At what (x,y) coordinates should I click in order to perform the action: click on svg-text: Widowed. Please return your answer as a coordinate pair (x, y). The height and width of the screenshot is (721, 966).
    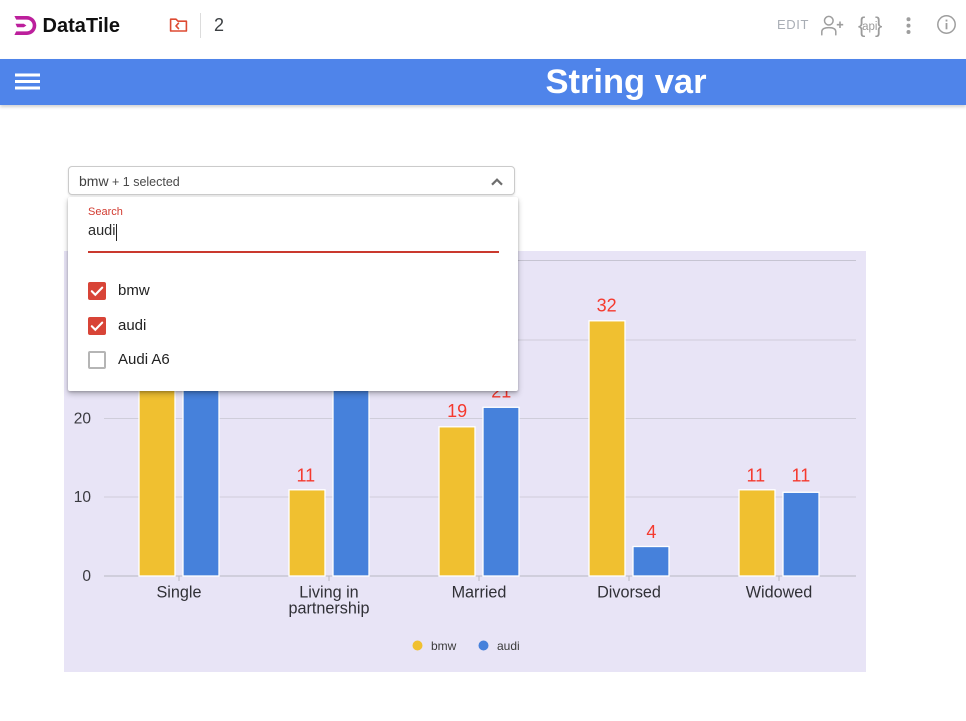
    Looking at the image, I should click on (779, 593).